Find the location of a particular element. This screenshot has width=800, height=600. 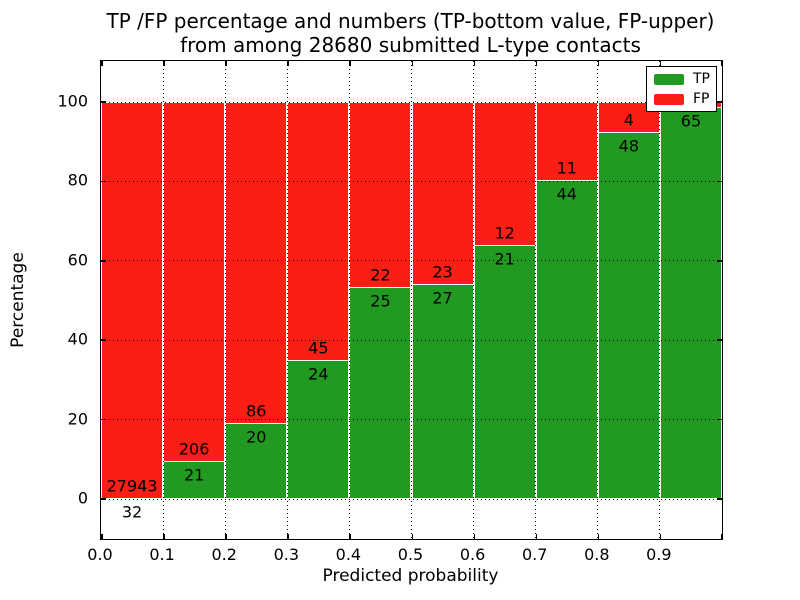

x-tick-label: 0.0 is located at coordinates (100, 554).